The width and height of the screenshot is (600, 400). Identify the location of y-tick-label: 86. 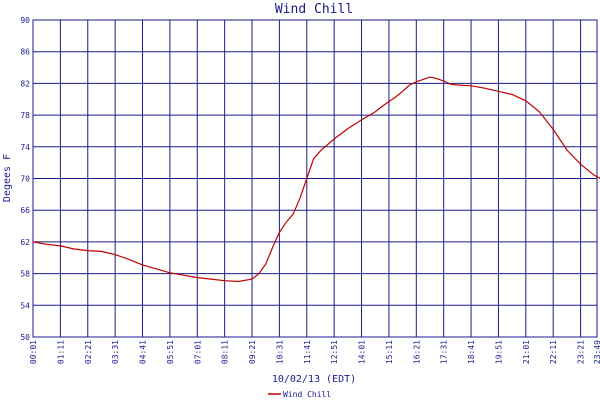
(25, 52).